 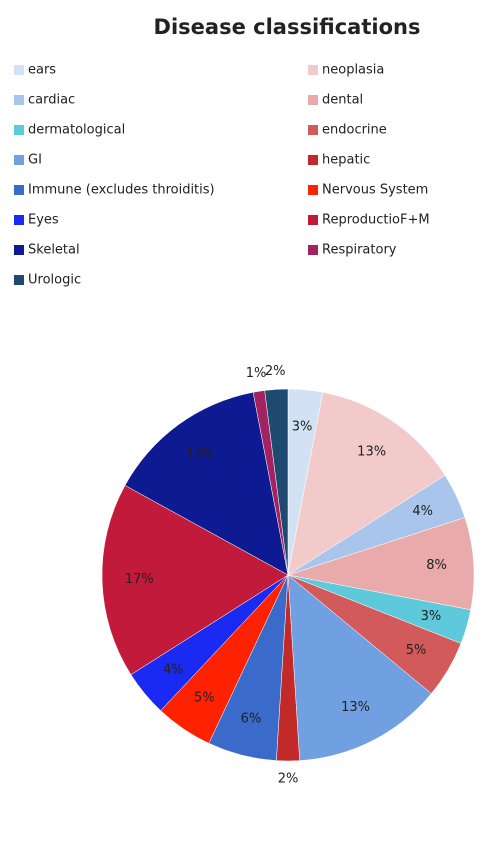 I want to click on legend-label: ears, so click(x=42, y=70).